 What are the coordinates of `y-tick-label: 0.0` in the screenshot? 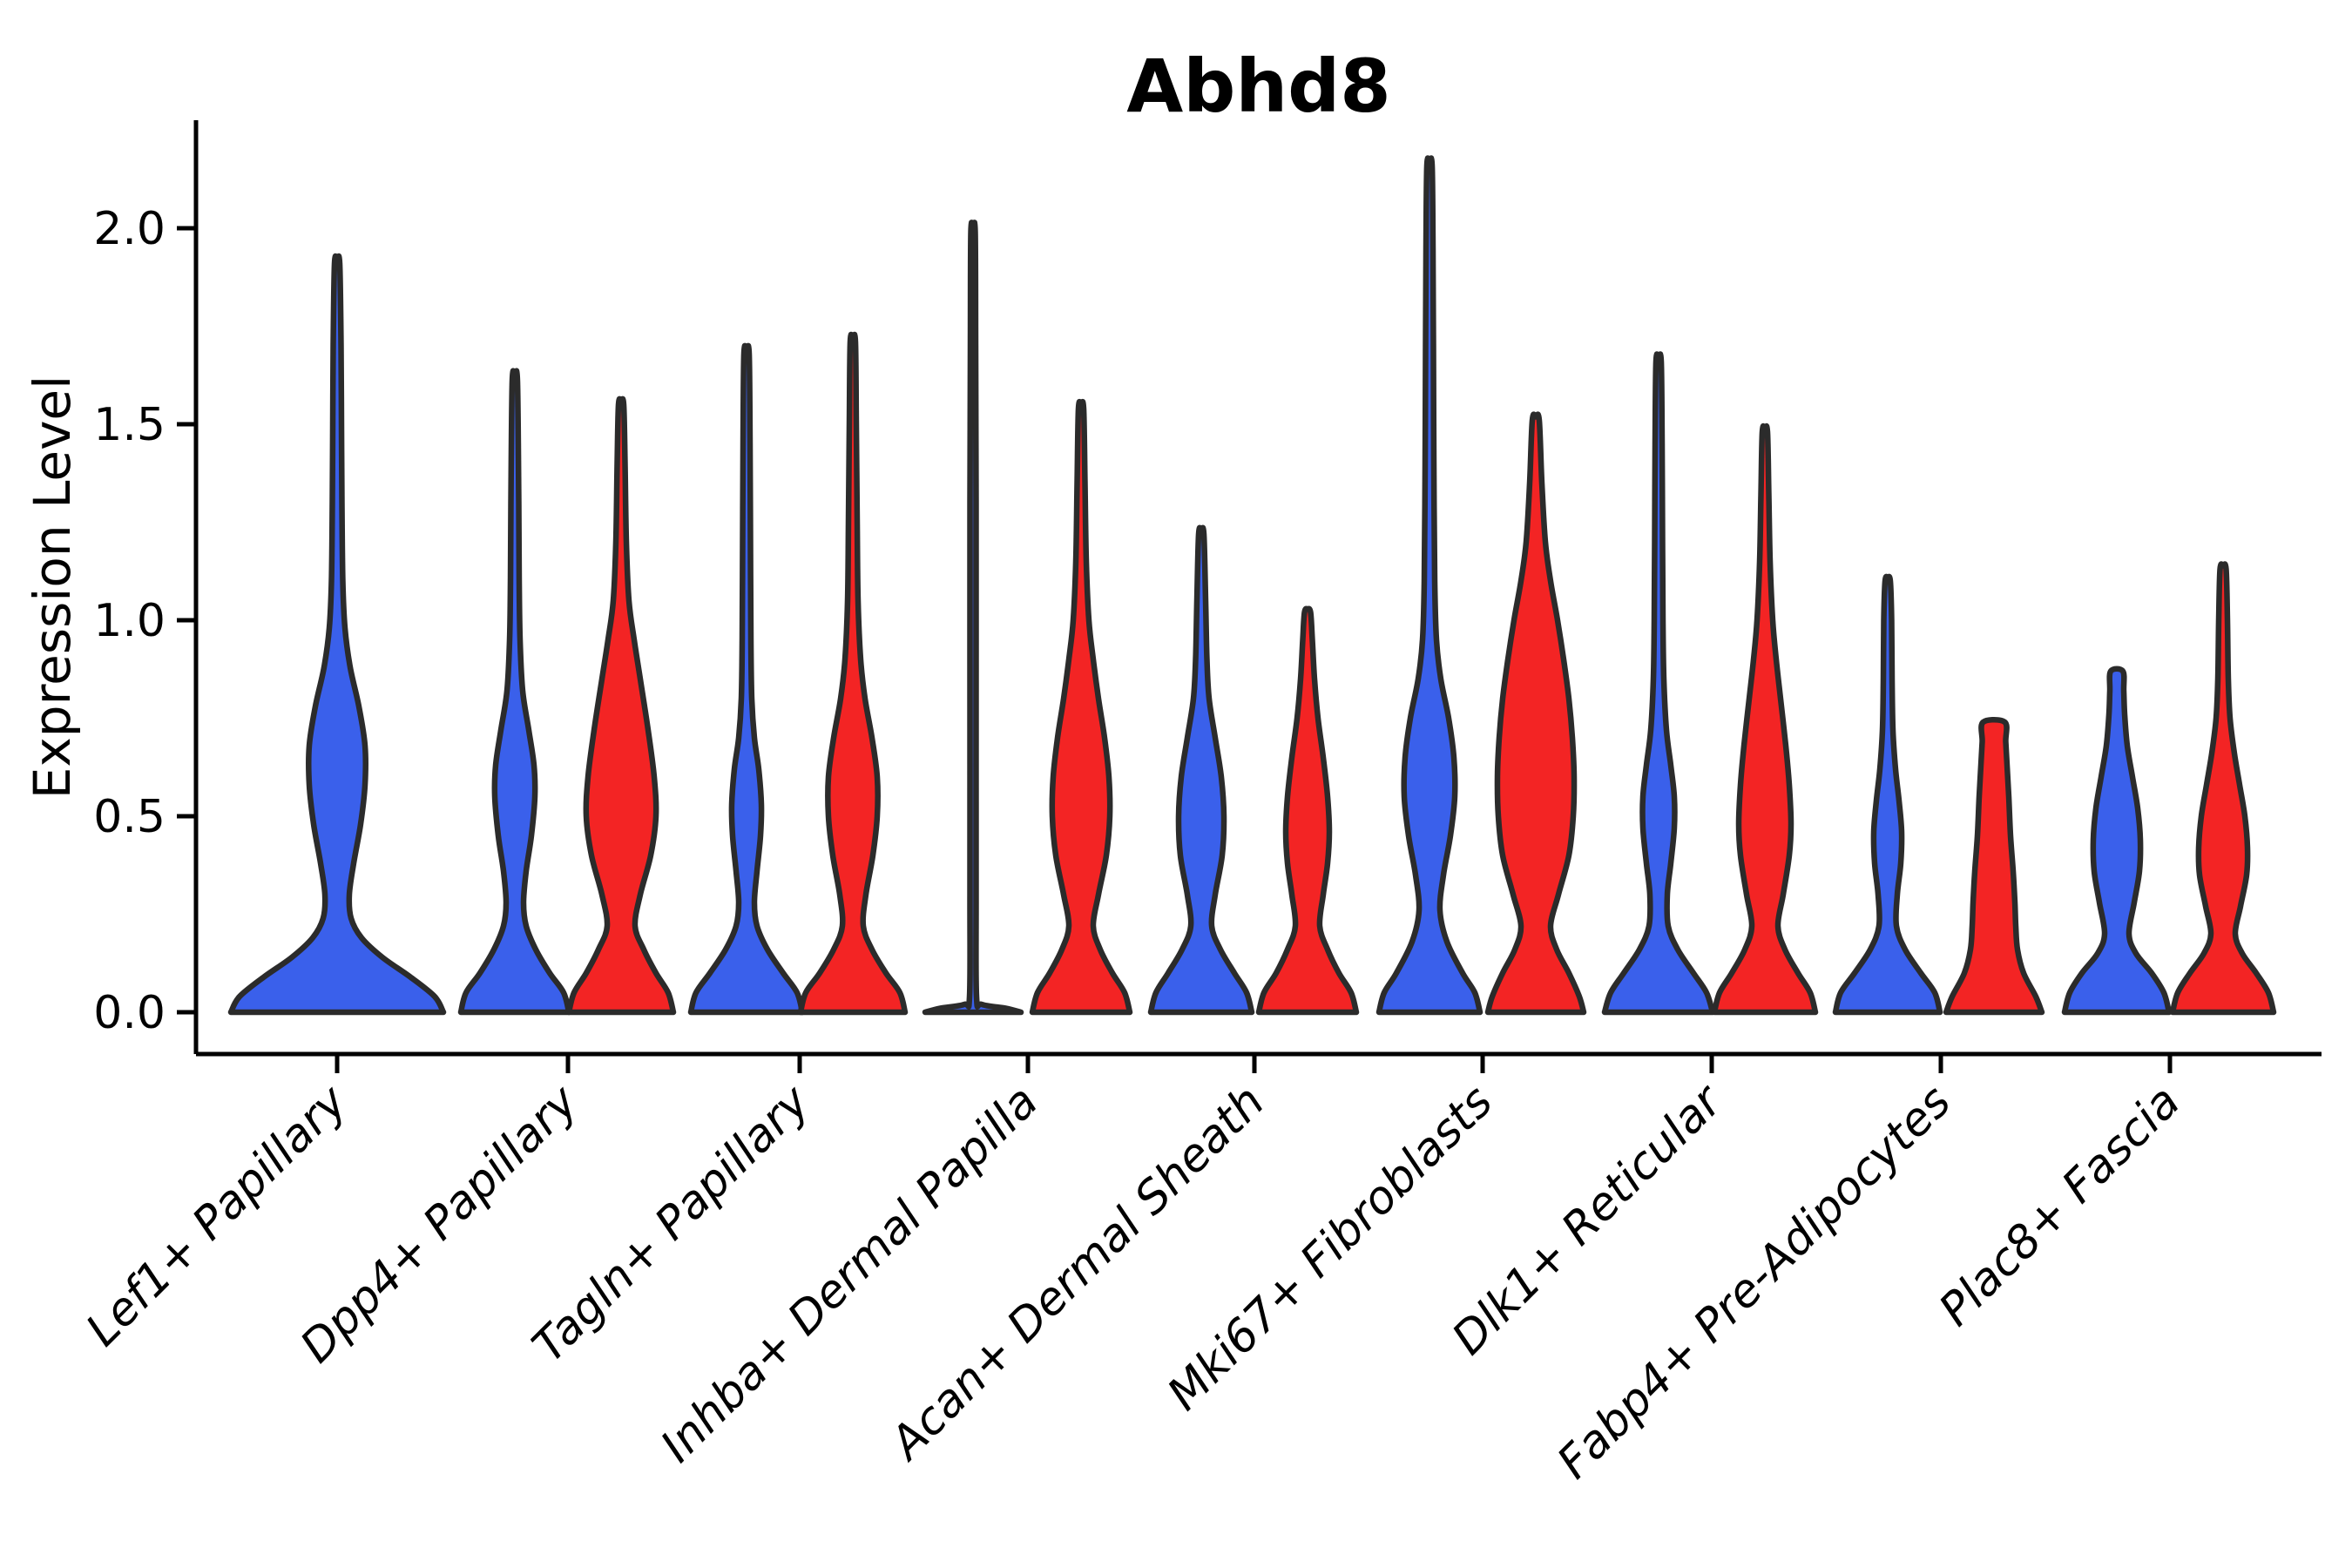 It's located at (129, 1013).